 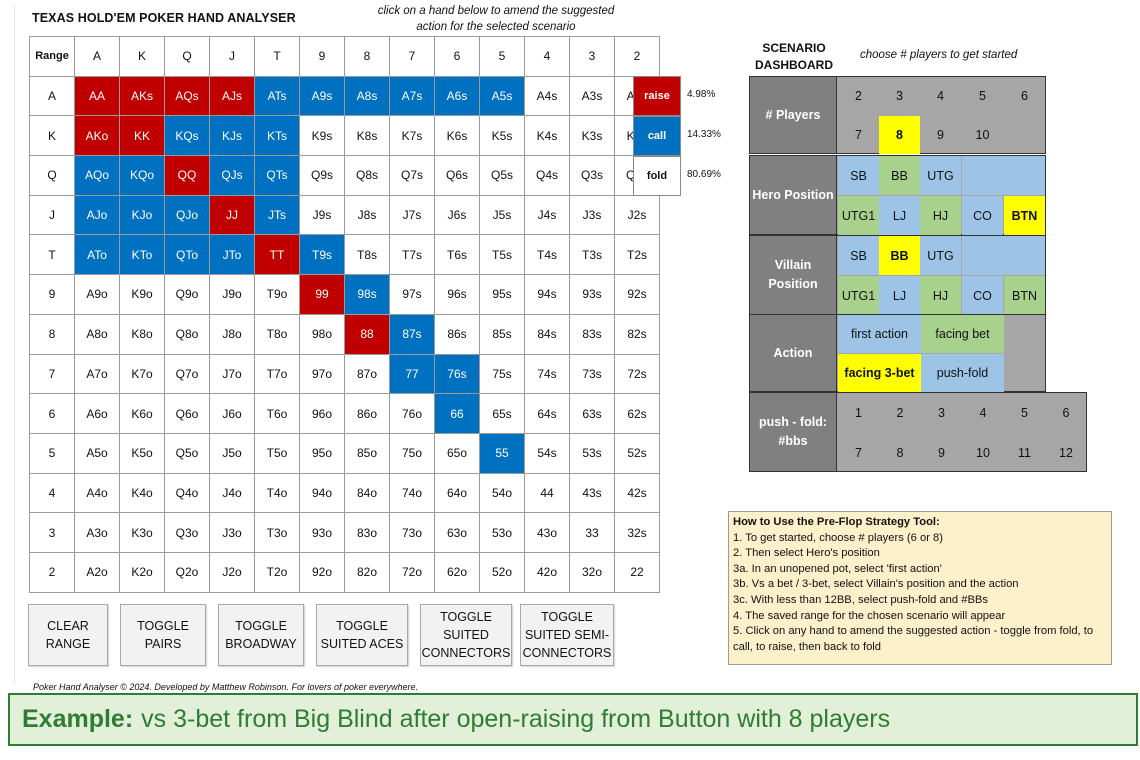 I want to click on villain-option: BTN, so click(x=1024, y=295).